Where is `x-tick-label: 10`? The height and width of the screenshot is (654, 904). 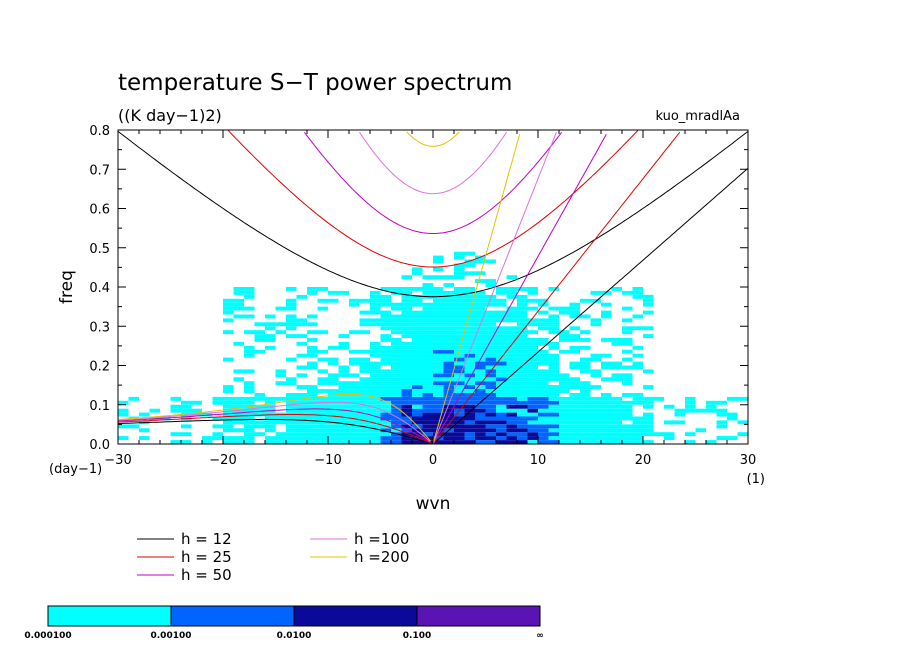 x-tick-label: 10 is located at coordinates (538, 460).